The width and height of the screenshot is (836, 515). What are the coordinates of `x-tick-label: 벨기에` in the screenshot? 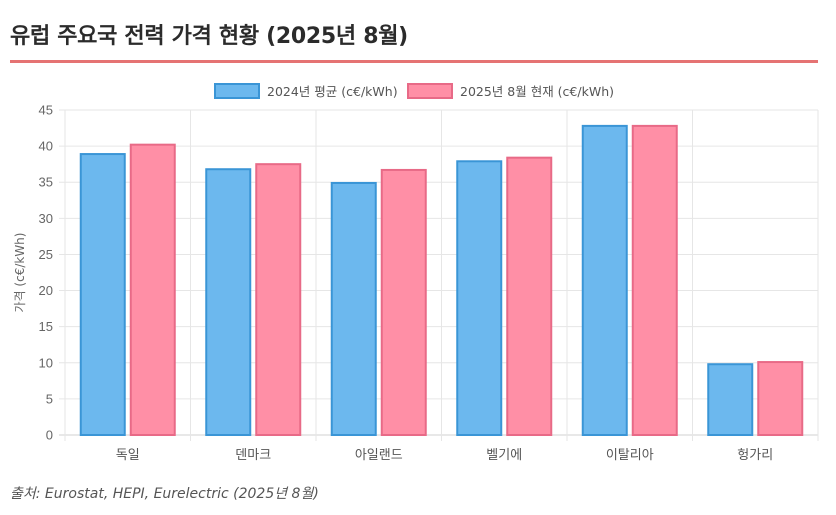 It's located at (504, 455).